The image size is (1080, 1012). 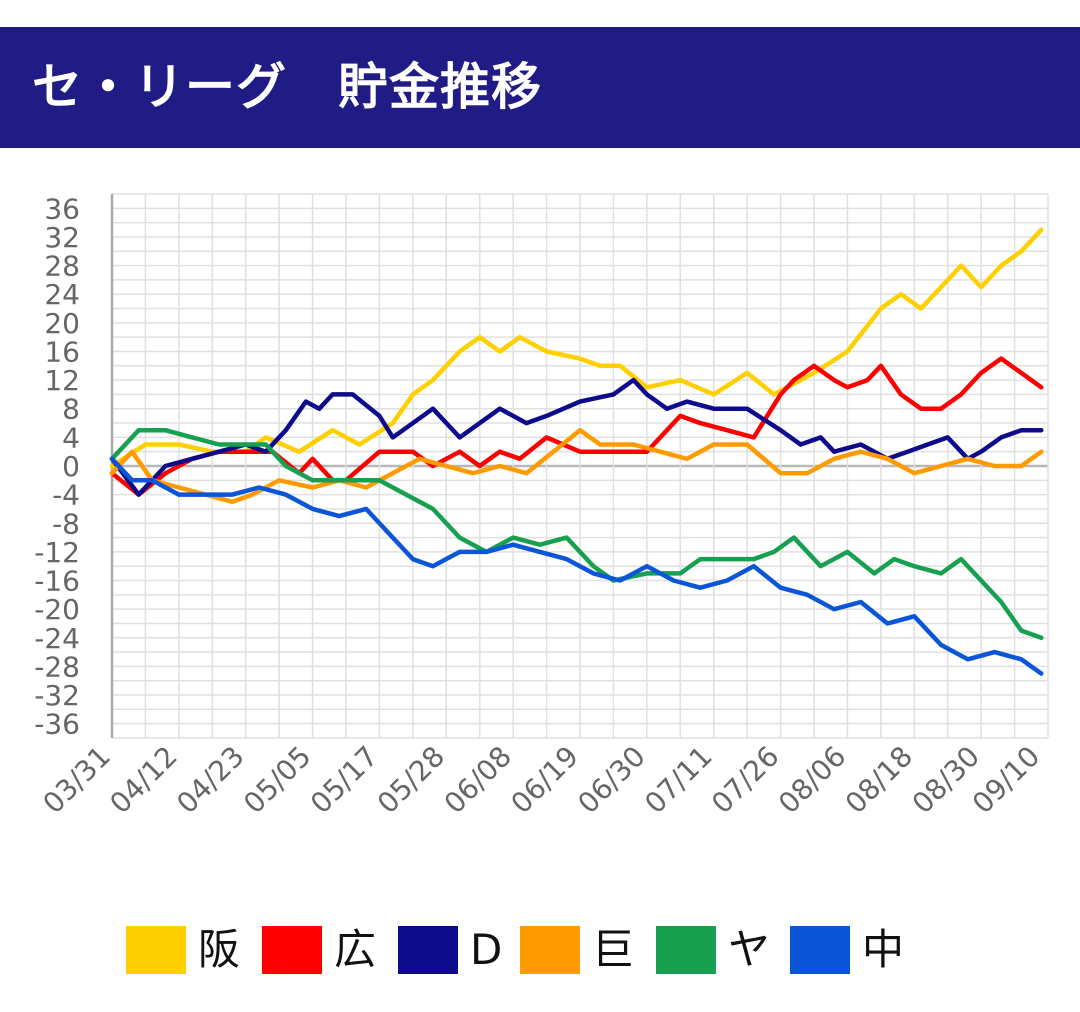 What do you see at coordinates (62, 266) in the screenshot?
I see `y-tick-label: 28` at bounding box center [62, 266].